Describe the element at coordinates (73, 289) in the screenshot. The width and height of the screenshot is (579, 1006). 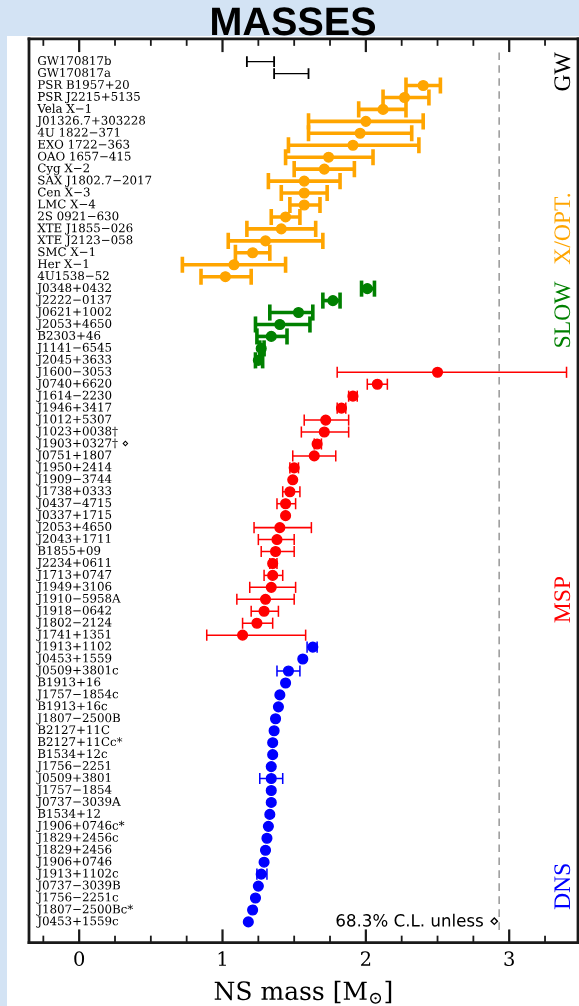
I see `y-tick-label: J0348+0432` at that location.